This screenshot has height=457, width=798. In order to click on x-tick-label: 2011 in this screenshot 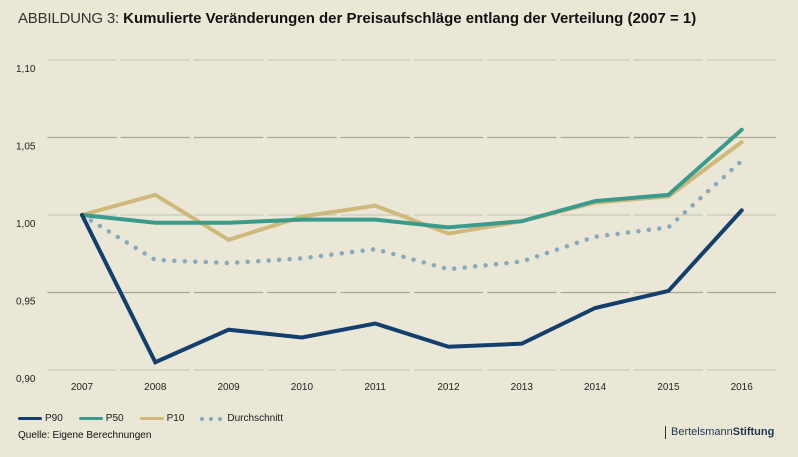, I will do `click(375, 387)`.